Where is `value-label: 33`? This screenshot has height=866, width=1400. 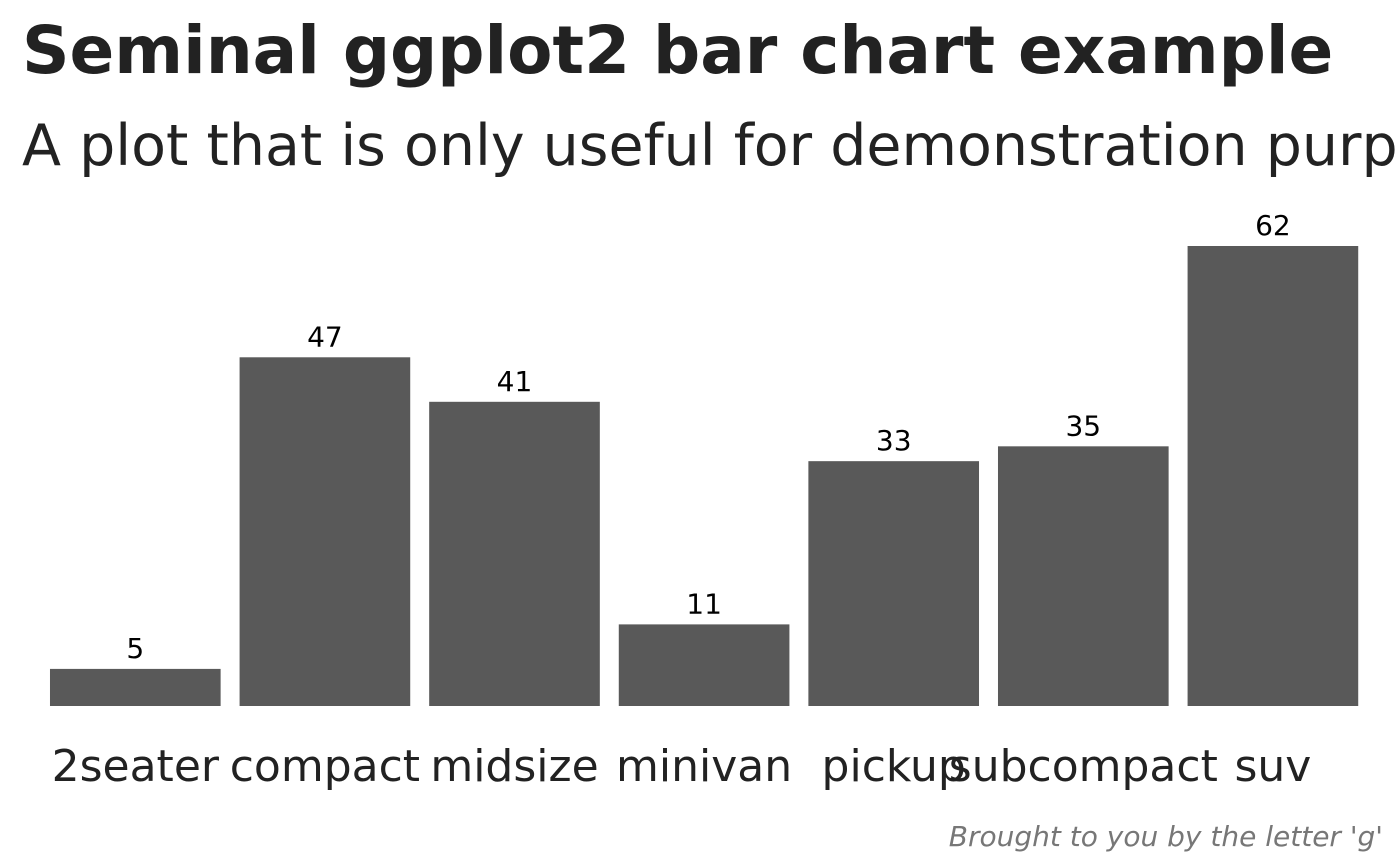 value-label: 33 is located at coordinates (894, 440).